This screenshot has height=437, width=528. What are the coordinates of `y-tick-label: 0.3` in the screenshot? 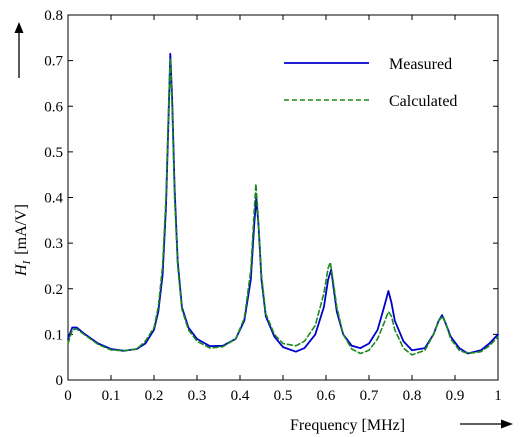 It's located at (53, 244).